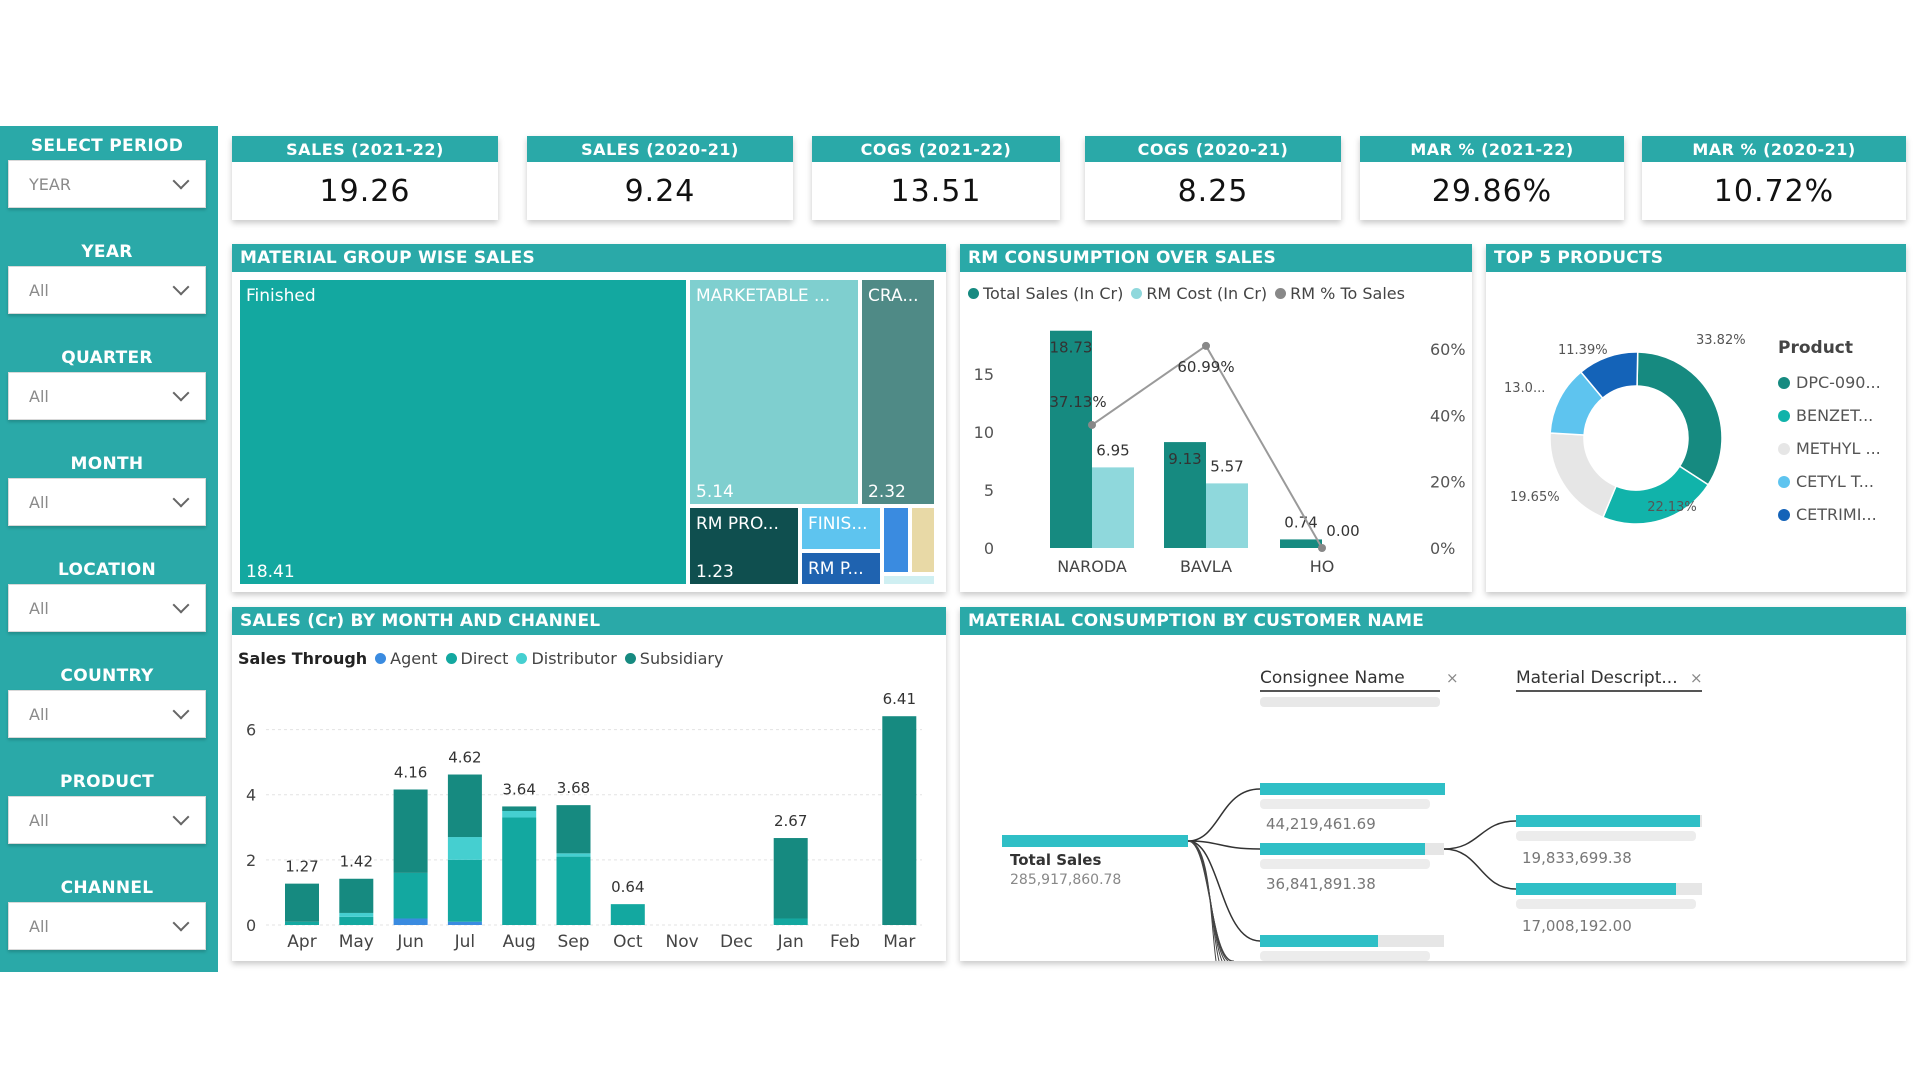  Describe the element at coordinates (1213, 178) in the screenshot. I see `kpi-card: COGS (2020-21) 8.25` at that location.